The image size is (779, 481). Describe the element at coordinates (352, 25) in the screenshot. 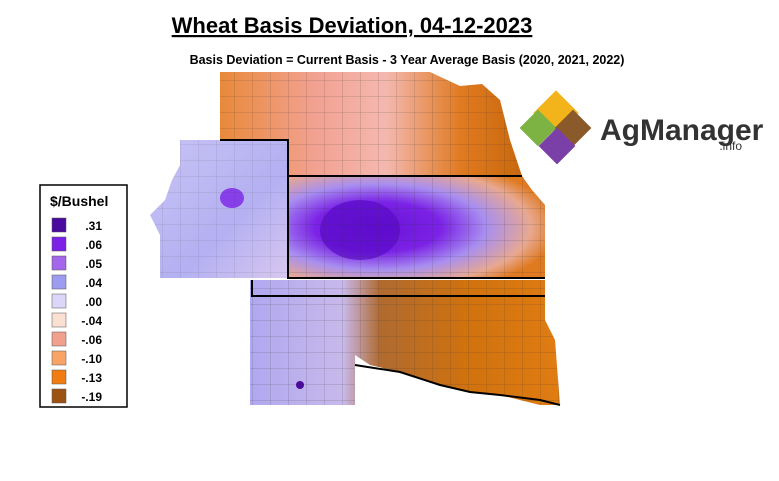

I see `title: Wheat Basis Deviation, 04-12-2023` at that location.